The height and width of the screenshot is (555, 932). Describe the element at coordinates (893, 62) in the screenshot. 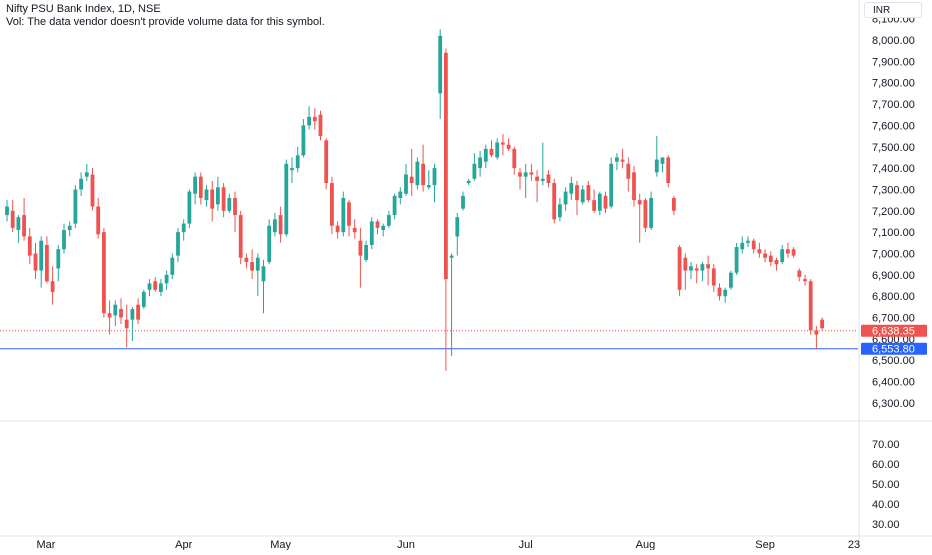

I see `price-tick-label: 7,900.00` at that location.